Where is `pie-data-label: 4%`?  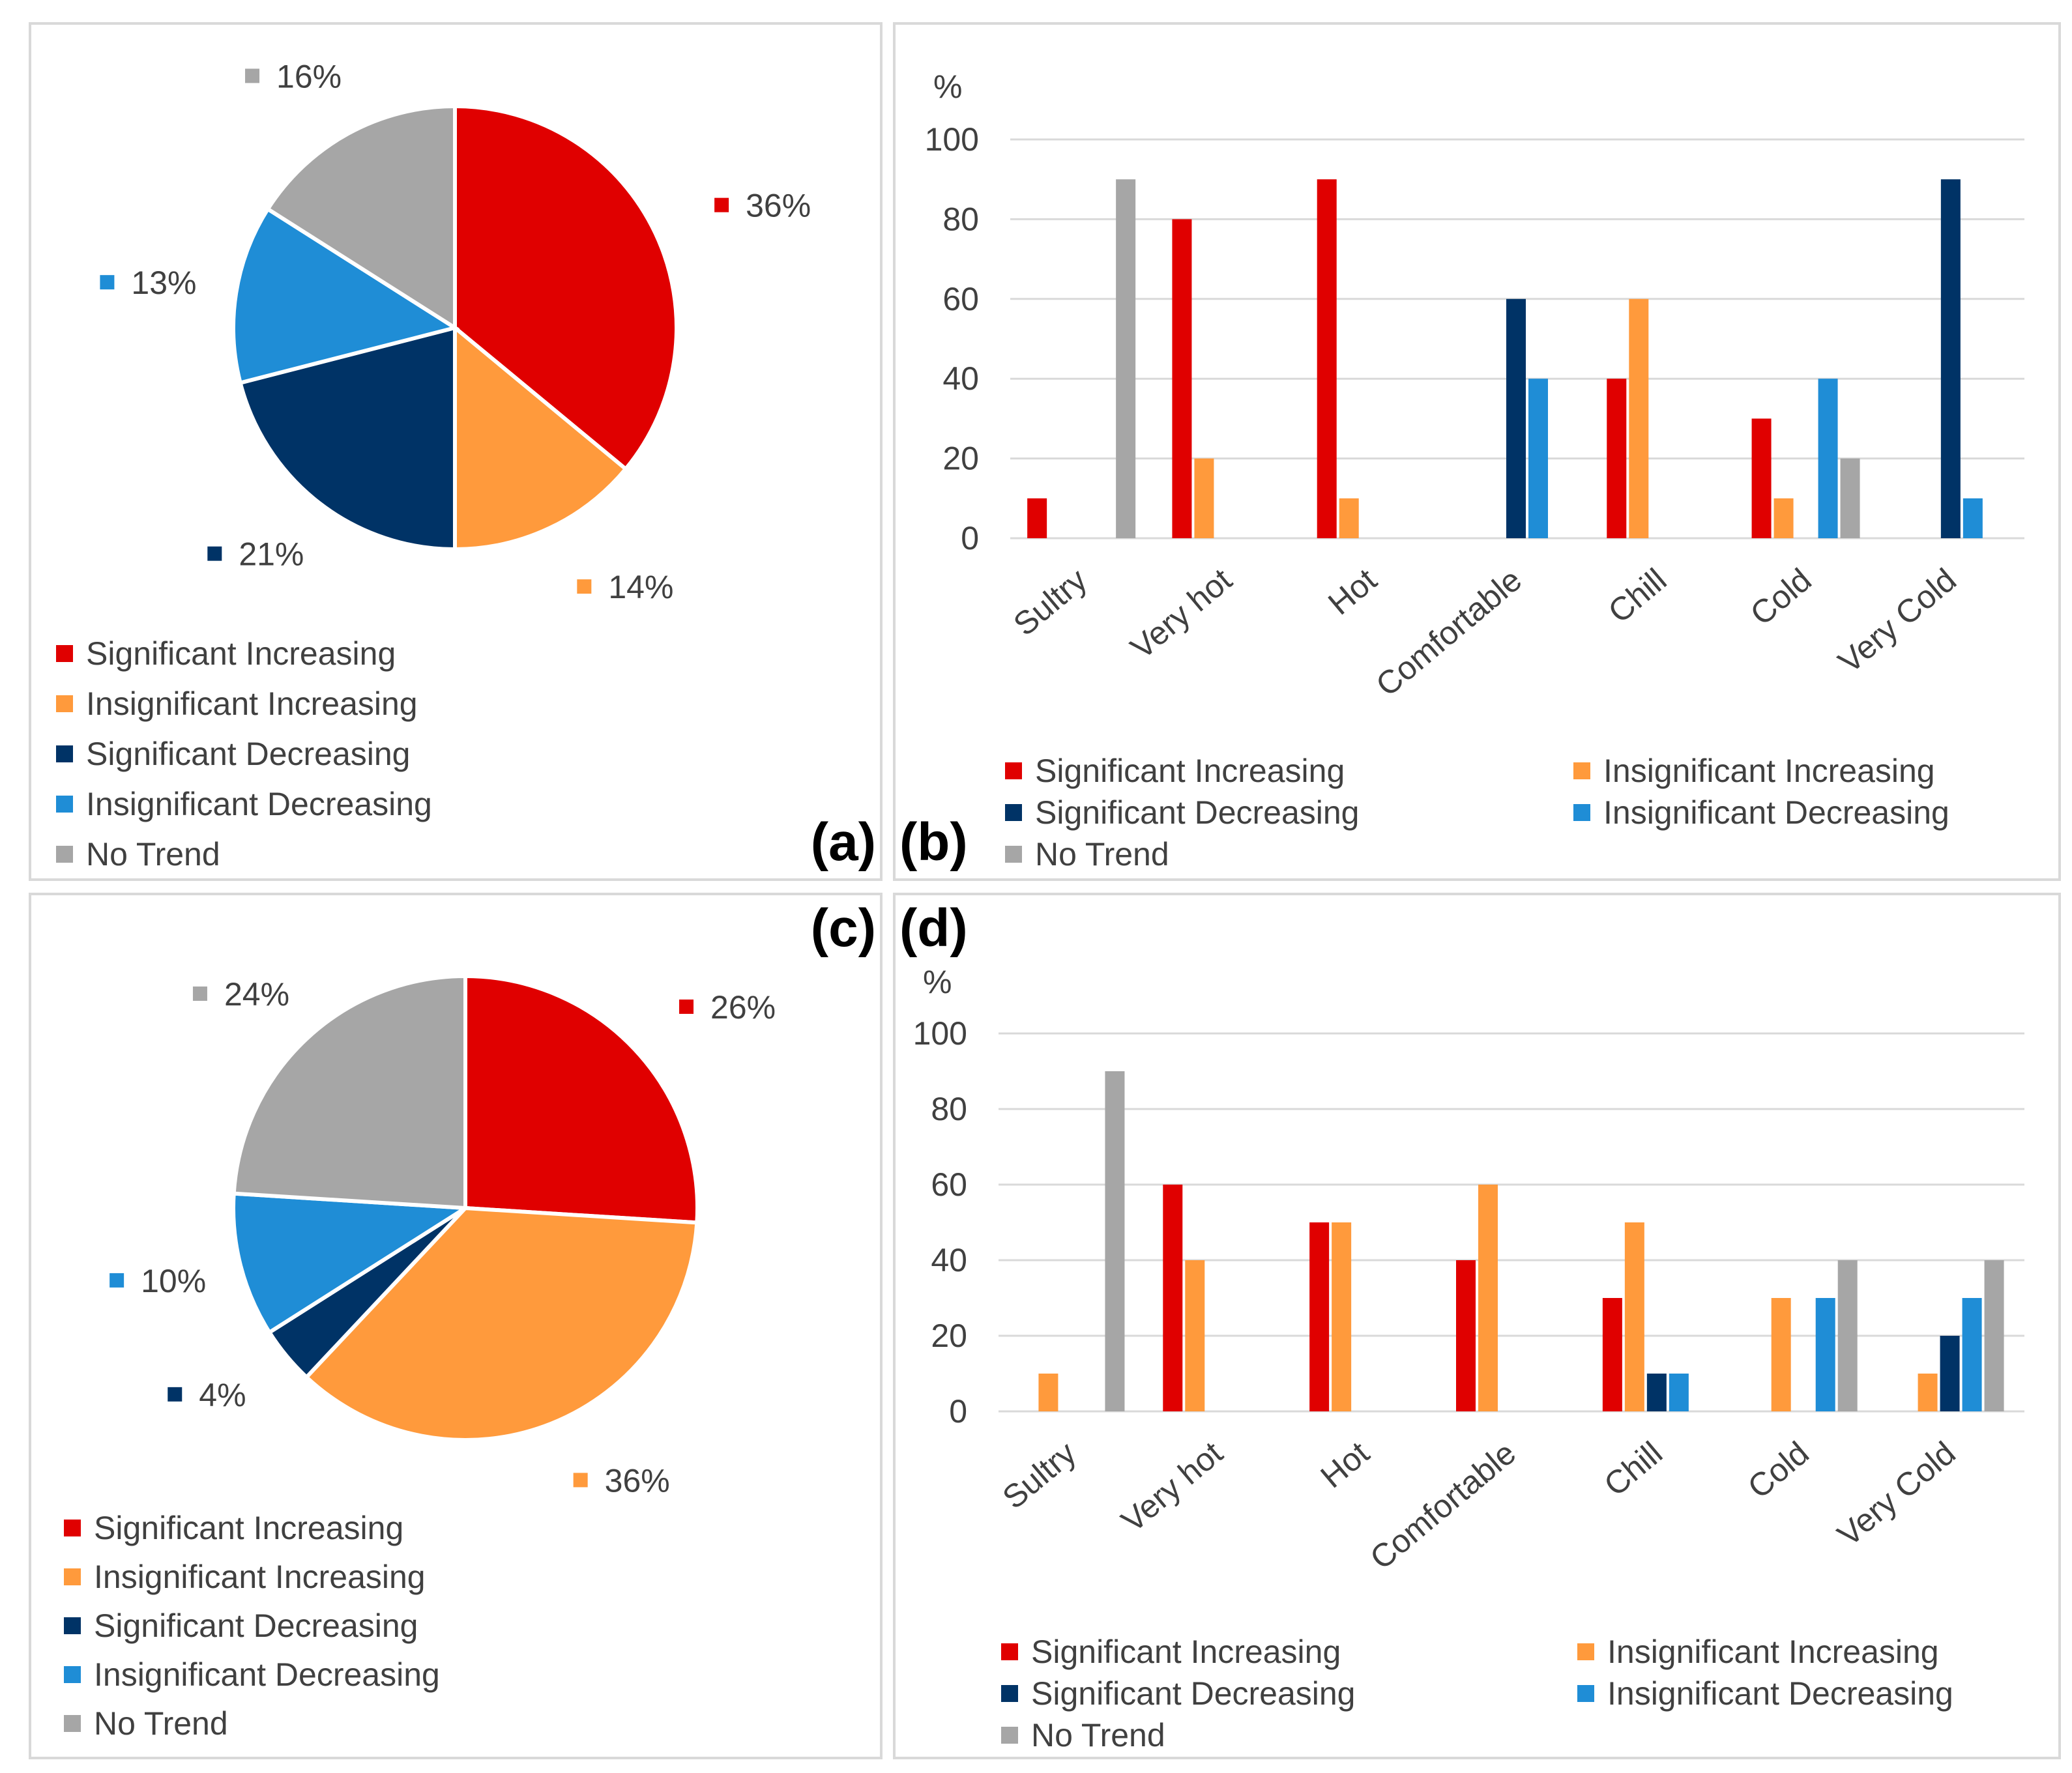
pie-data-label: 4% is located at coordinates (207, 1395).